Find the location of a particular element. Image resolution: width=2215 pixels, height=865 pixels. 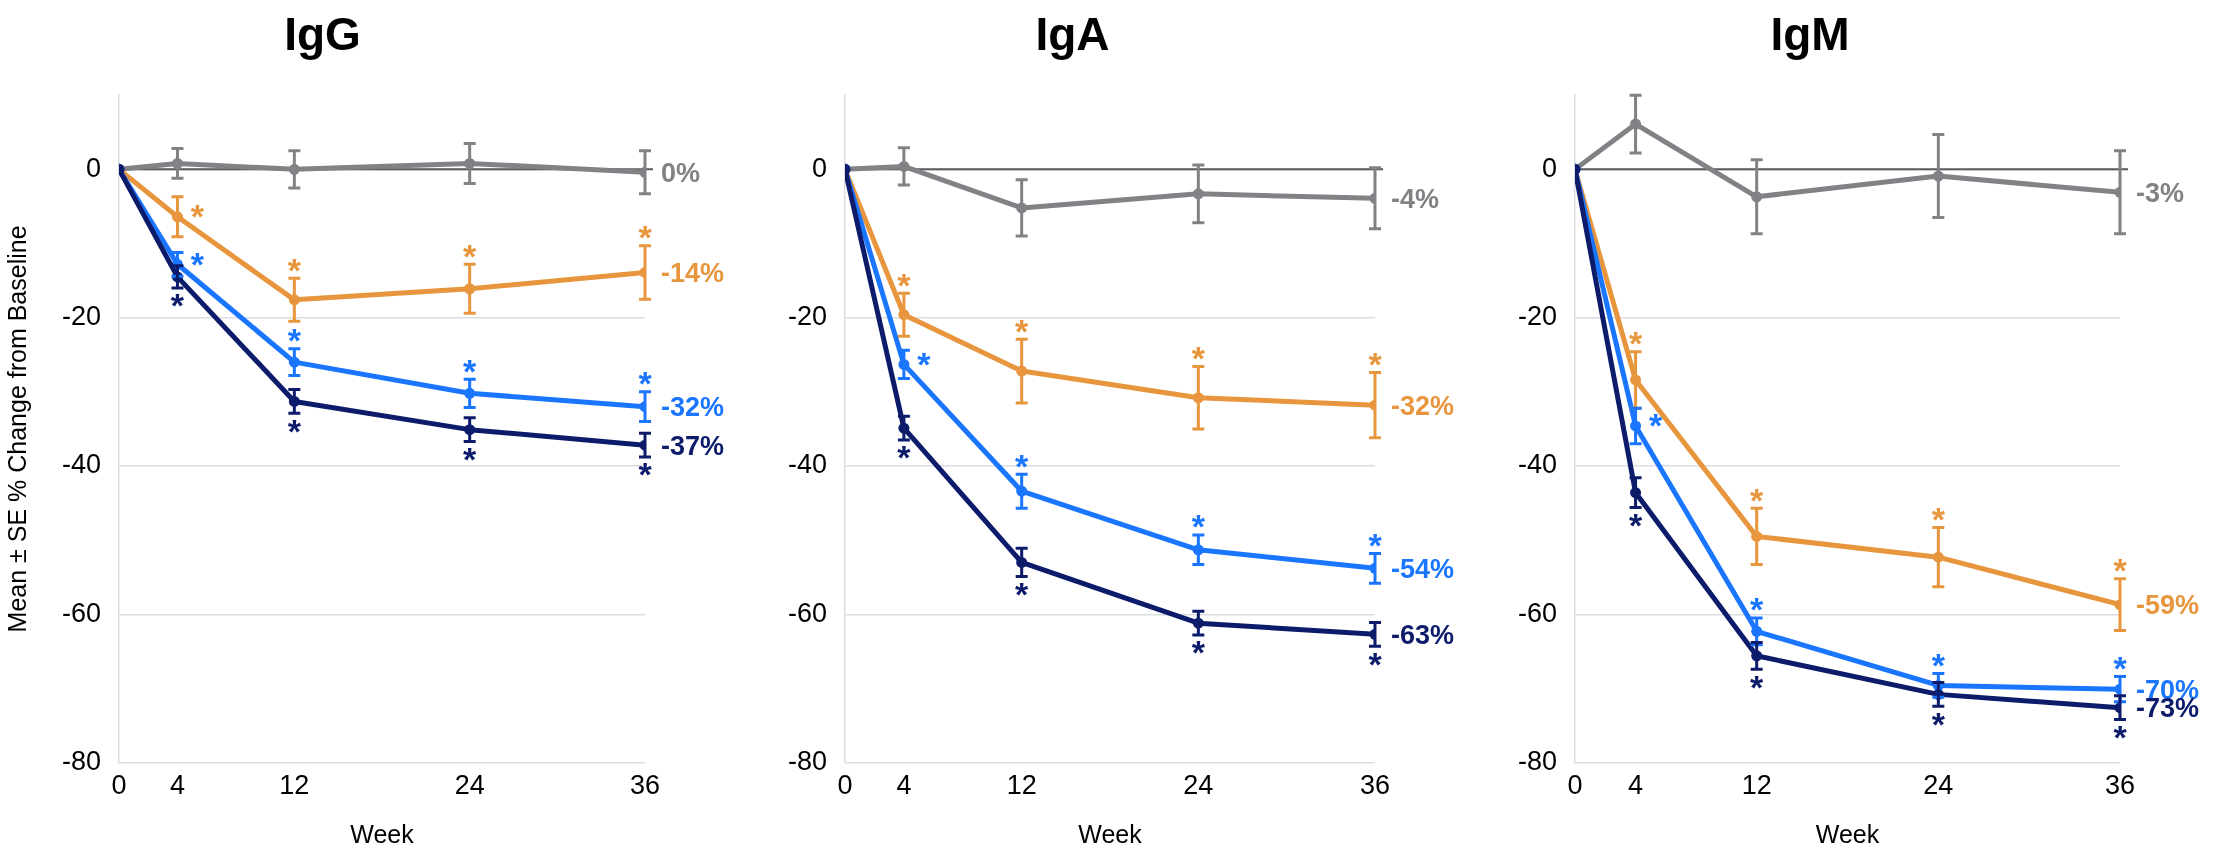

data-label: -63% is located at coordinates (1423, 634).